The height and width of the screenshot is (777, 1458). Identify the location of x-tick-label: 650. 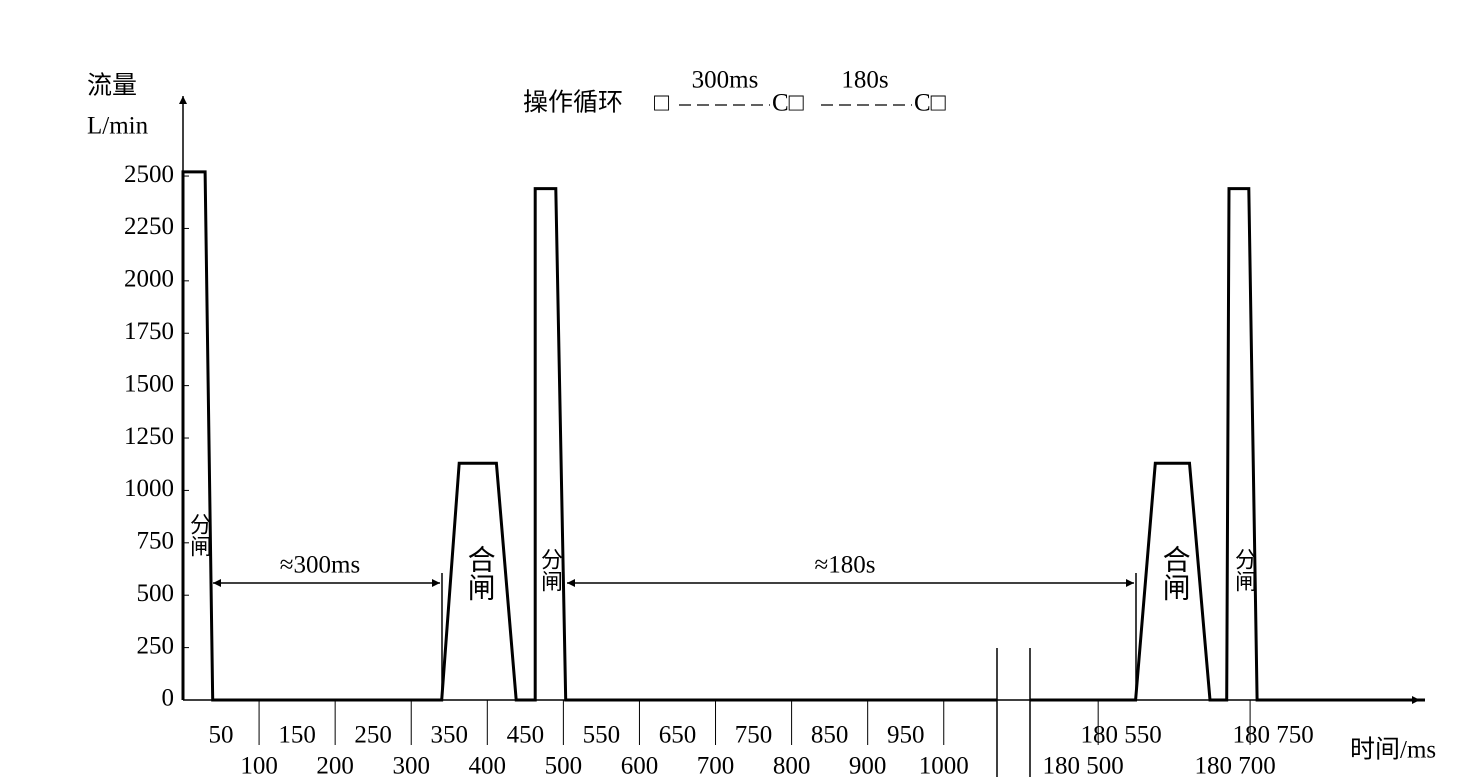
(678, 735).